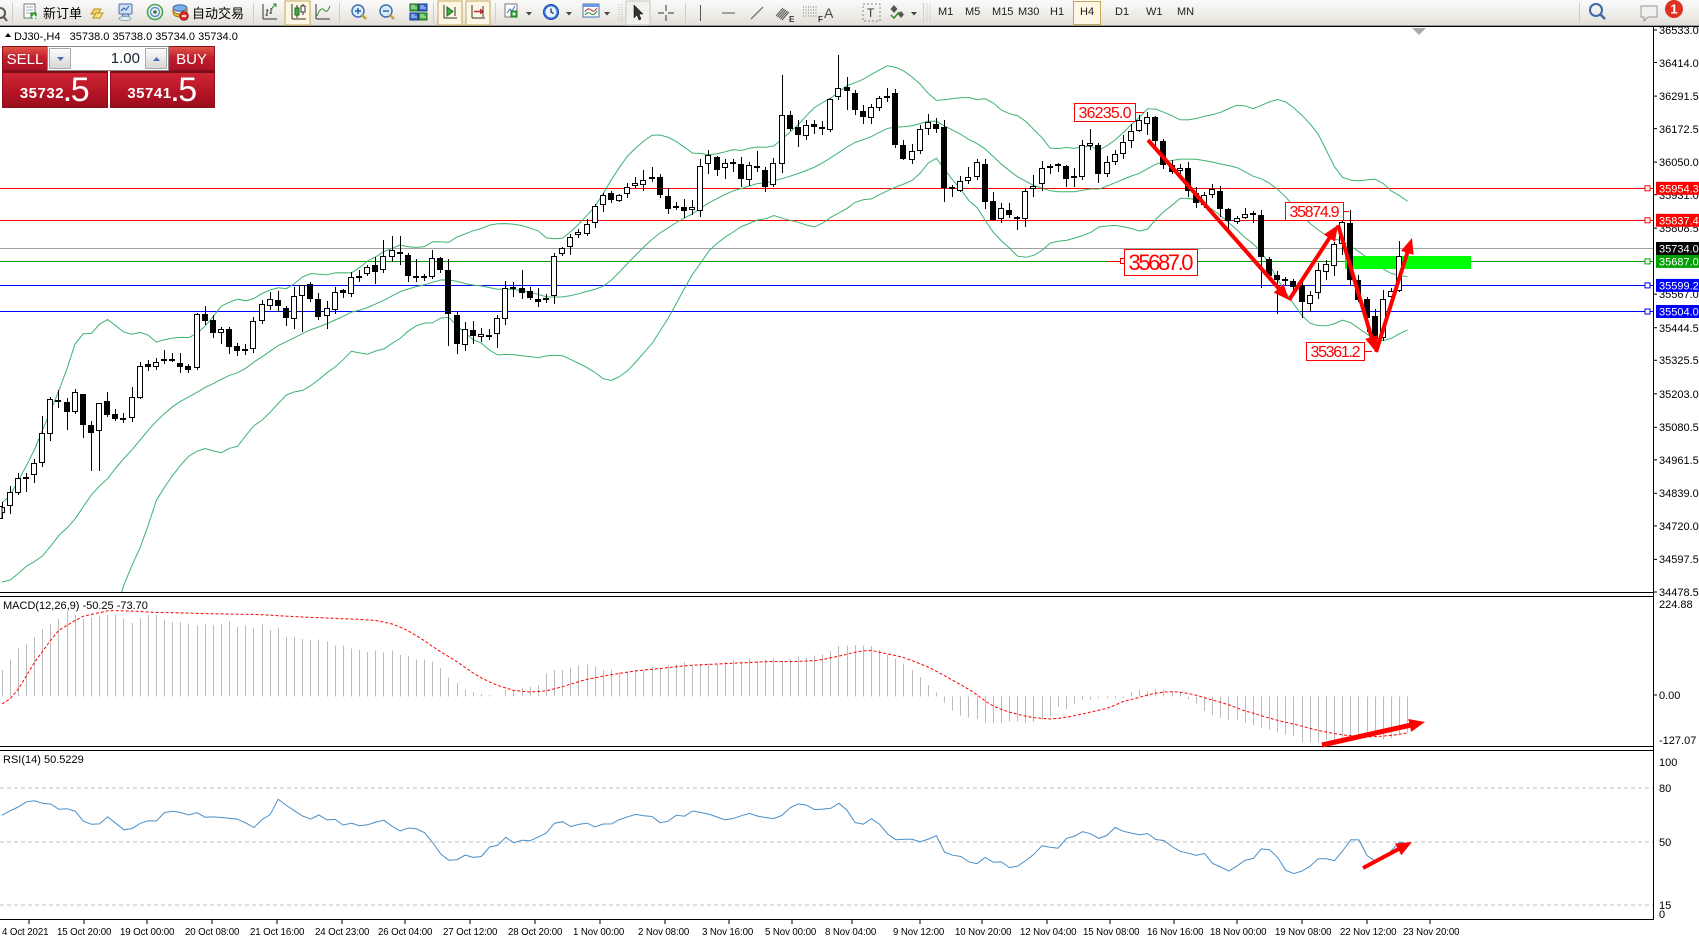  I want to click on svg-text: 34478.5, so click(1679, 593).